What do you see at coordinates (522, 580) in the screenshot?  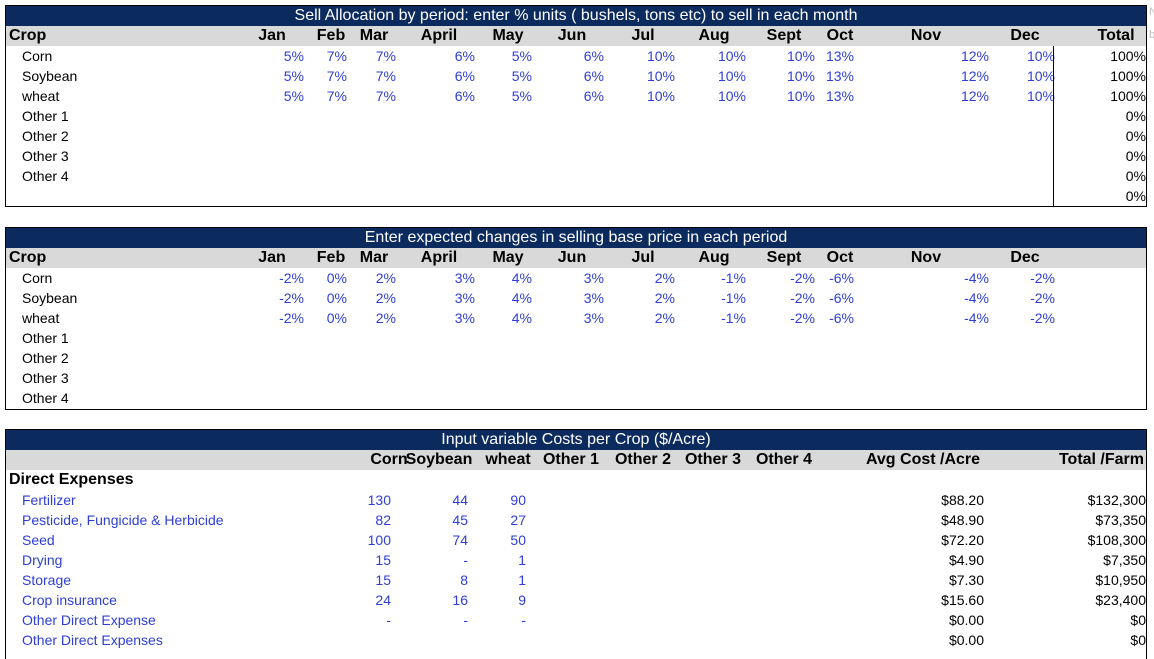 I see `wheat-cost-input: 1` at bounding box center [522, 580].